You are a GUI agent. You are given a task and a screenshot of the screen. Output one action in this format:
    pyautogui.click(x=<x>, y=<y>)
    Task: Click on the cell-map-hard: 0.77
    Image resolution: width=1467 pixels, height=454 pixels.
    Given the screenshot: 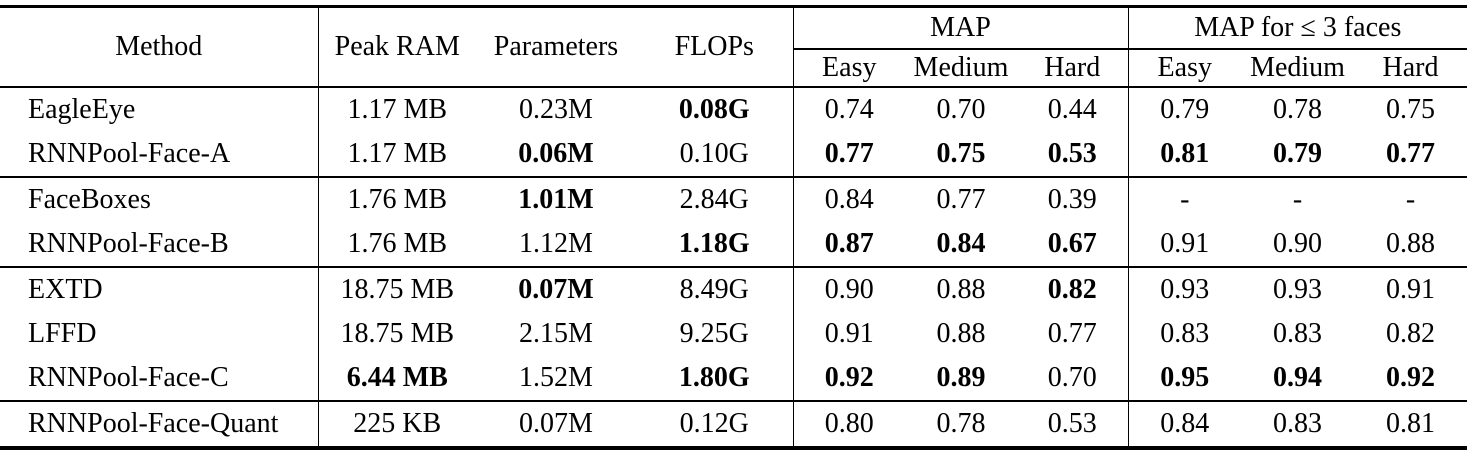 What is the action you would take?
    pyautogui.click(x=1073, y=334)
    